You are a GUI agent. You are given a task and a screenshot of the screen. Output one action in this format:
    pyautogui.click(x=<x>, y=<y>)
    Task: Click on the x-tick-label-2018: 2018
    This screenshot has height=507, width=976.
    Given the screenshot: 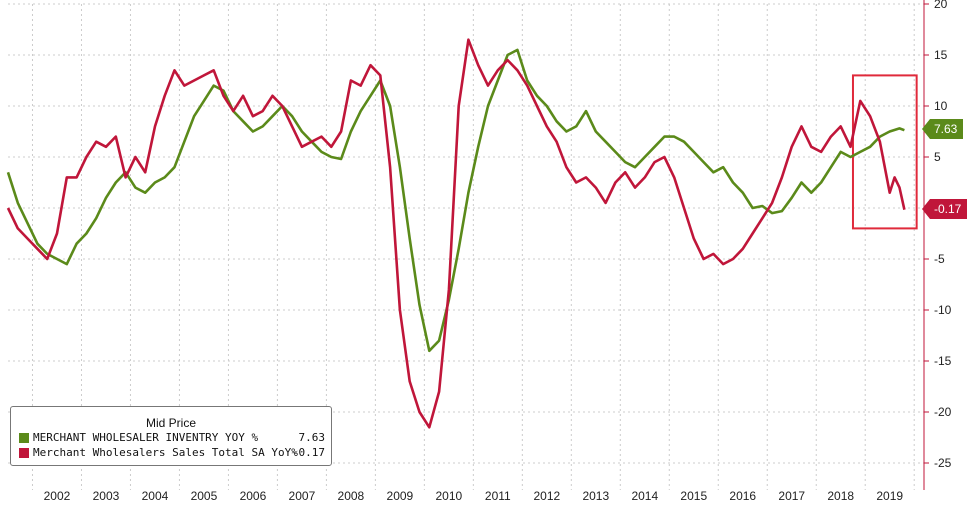 What is the action you would take?
    pyautogui.click(x=840, y=496)
    